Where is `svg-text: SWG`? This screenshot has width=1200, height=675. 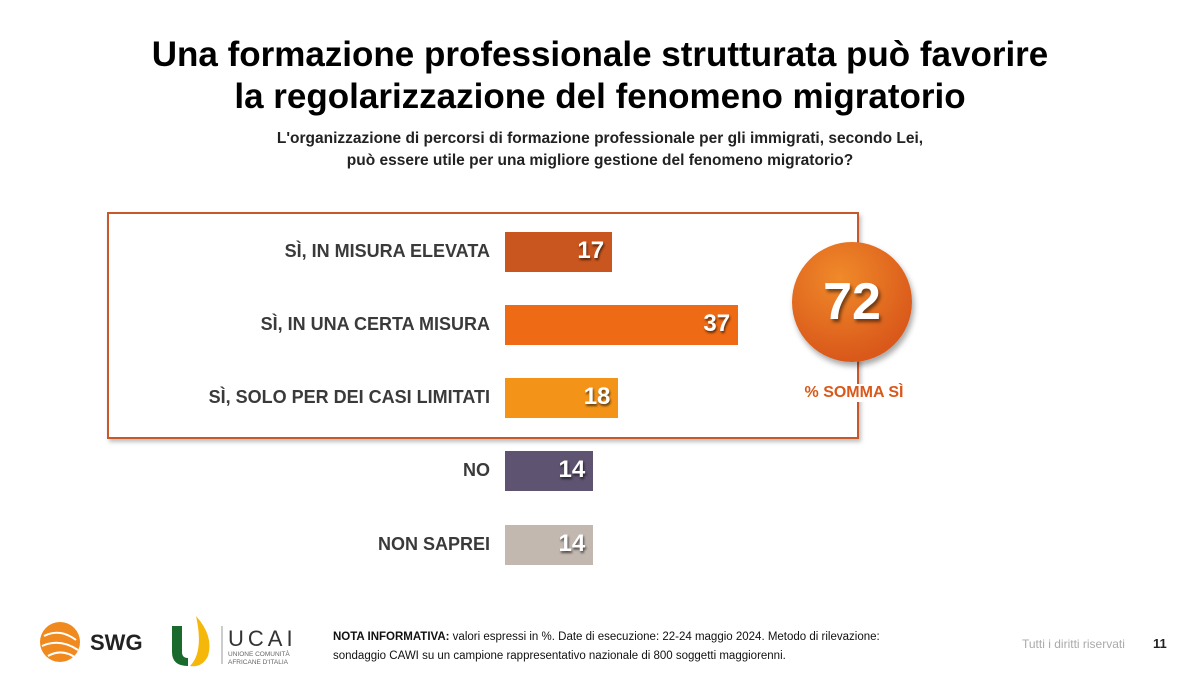
svg-text: SWG is located at coordinates (116, 642).